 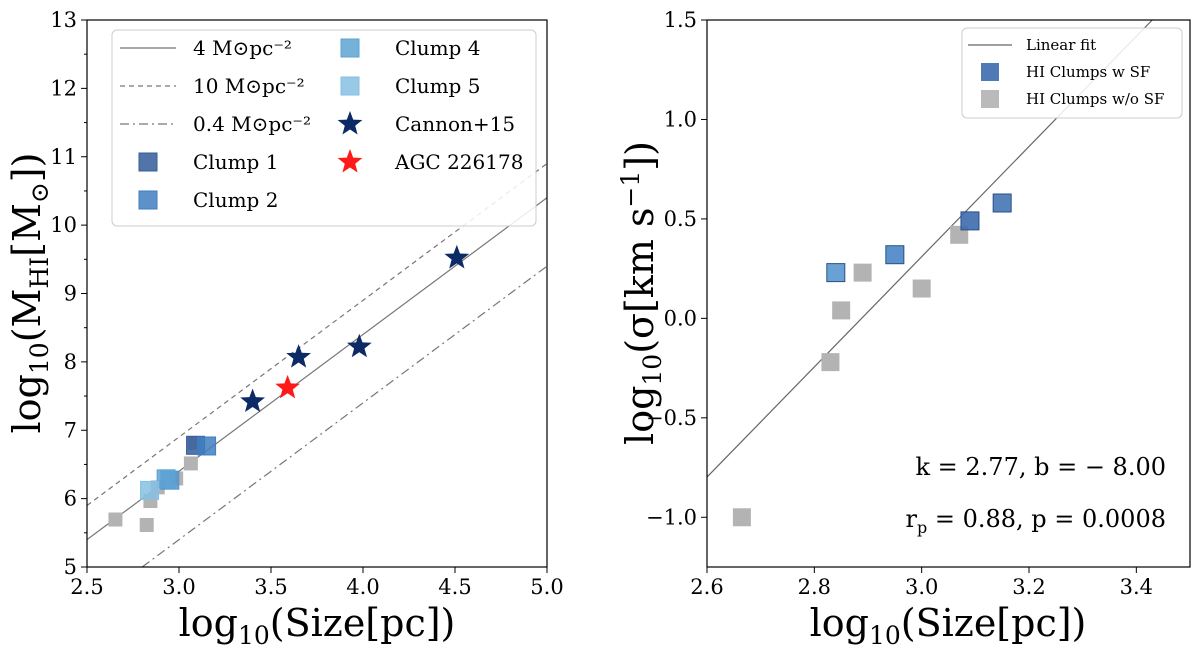 I want to click on legend-label: AGC 226178, so click(x=458, y=162).